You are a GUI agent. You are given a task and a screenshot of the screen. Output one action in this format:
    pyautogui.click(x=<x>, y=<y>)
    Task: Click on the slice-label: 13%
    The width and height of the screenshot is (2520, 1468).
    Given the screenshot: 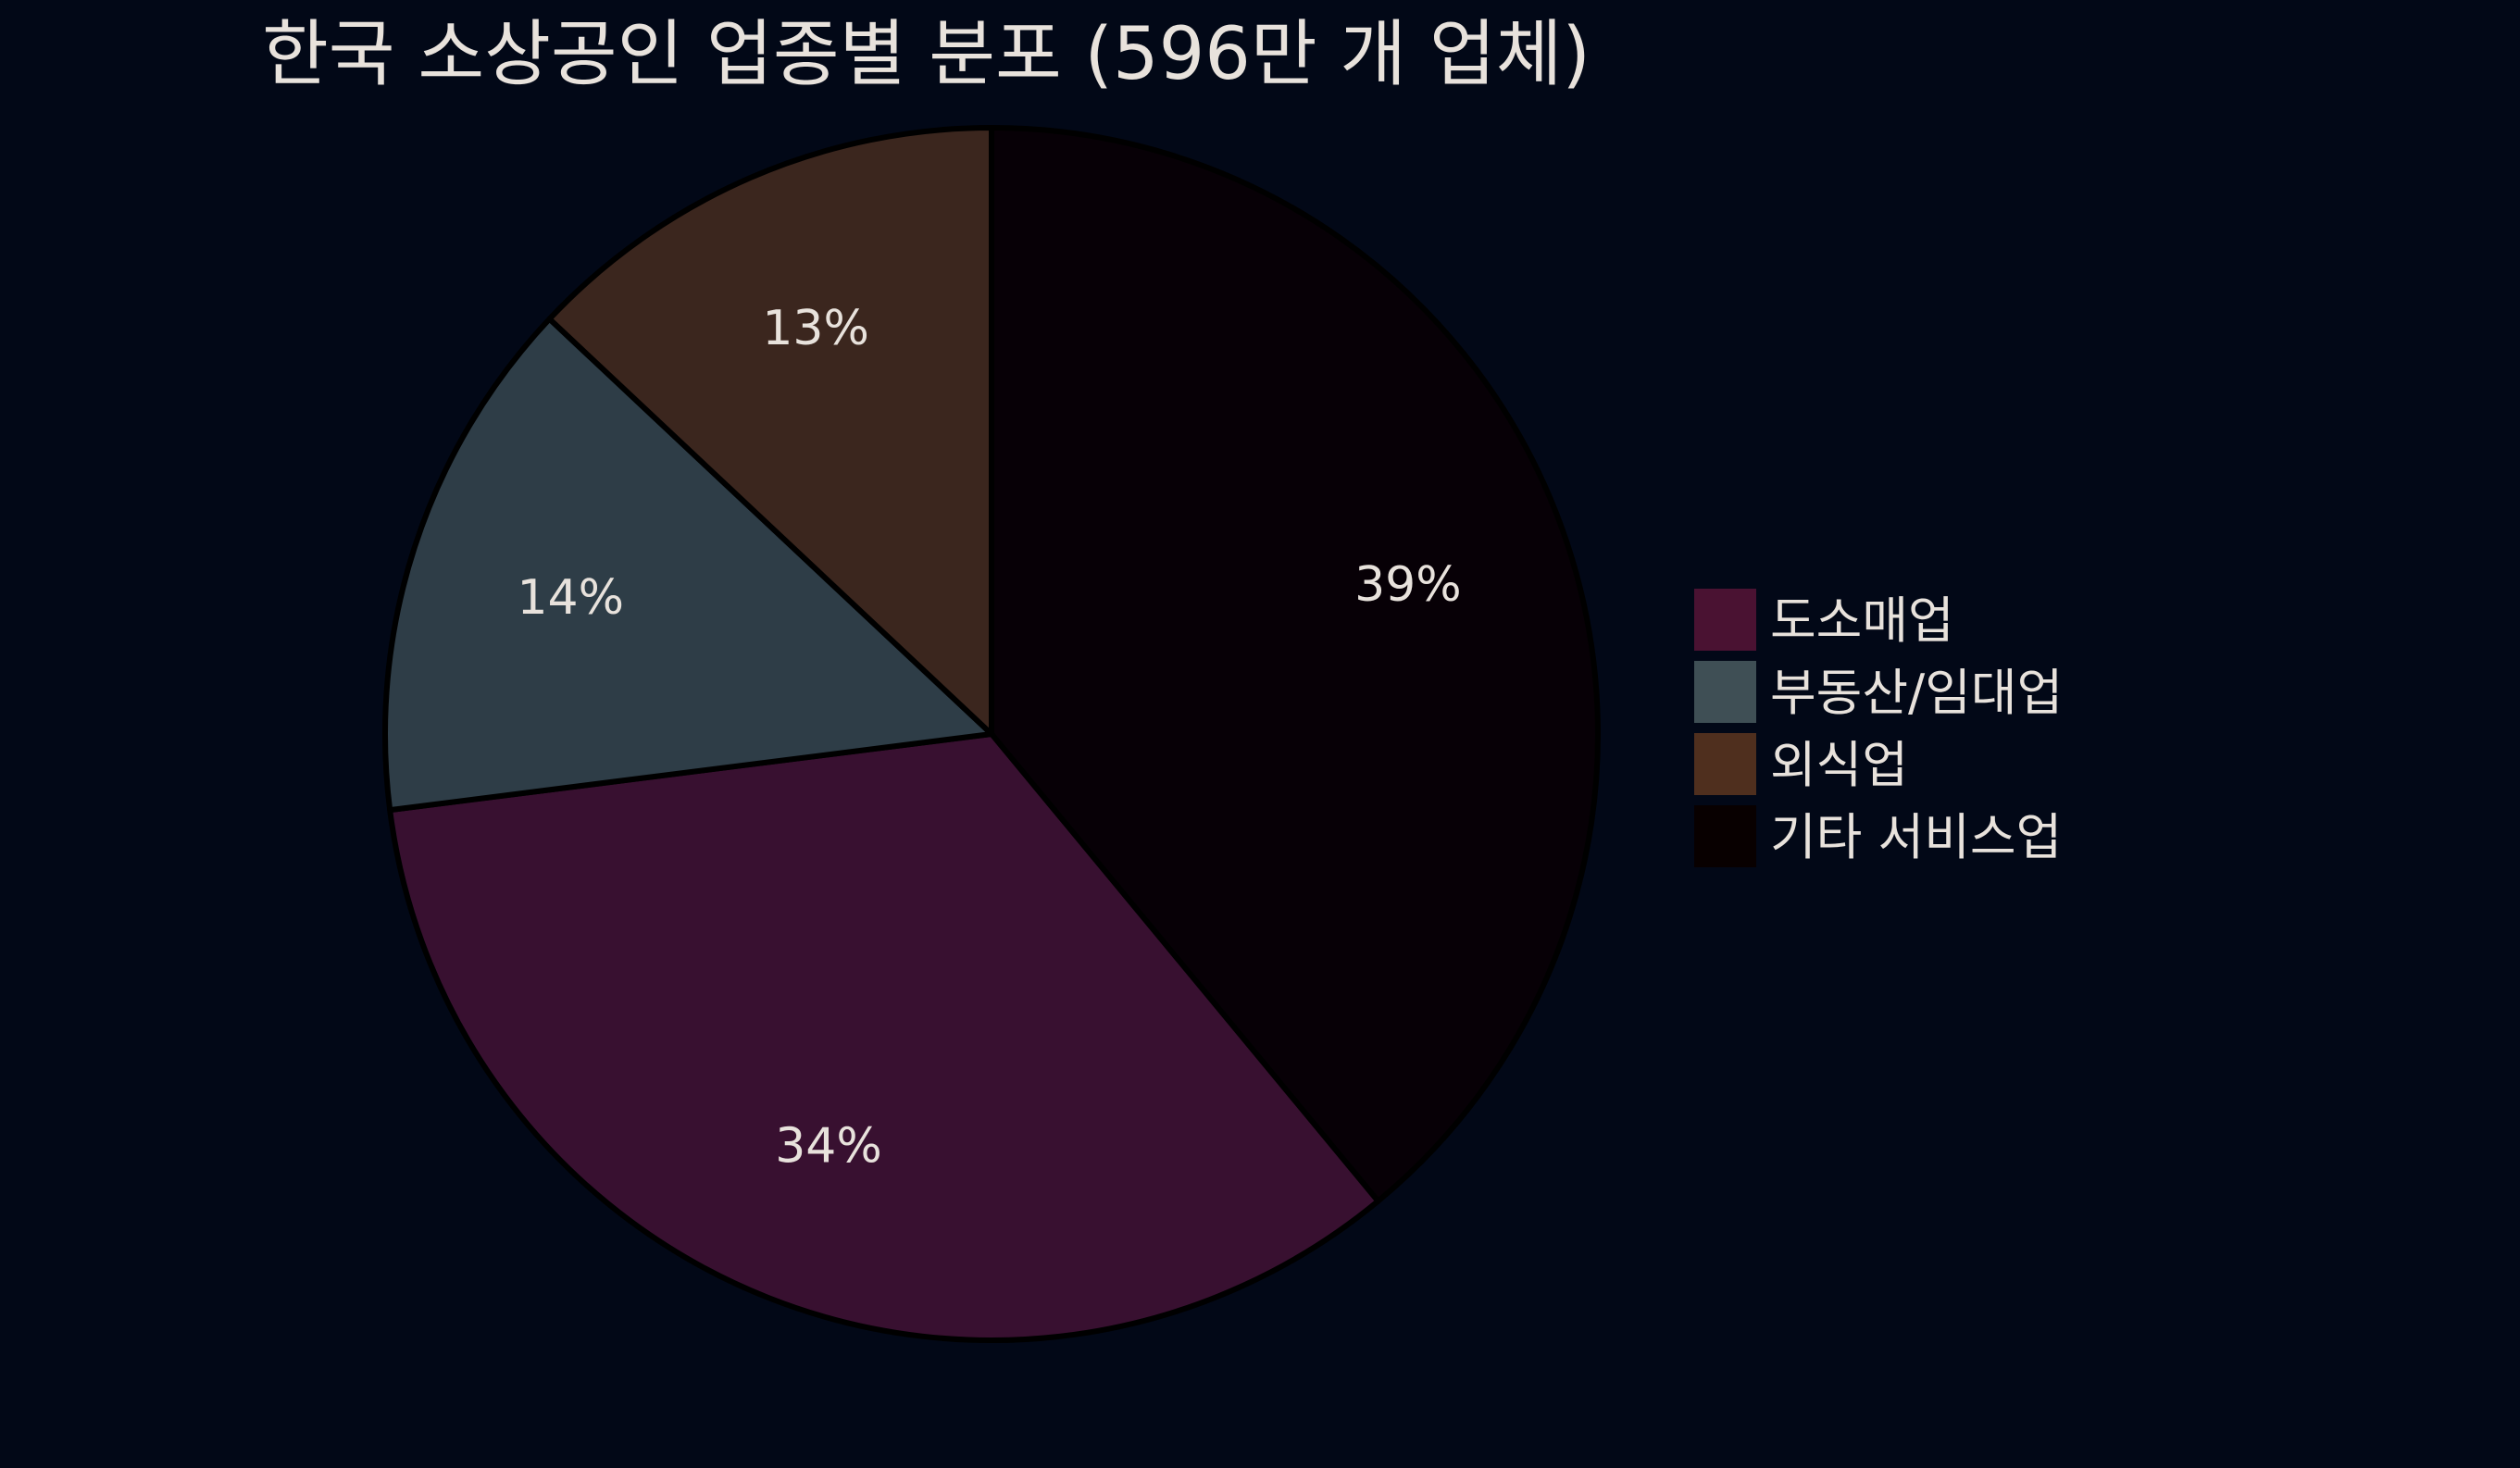 What is the action you would take?
    pyautogui.click(x=815, y=328)
    